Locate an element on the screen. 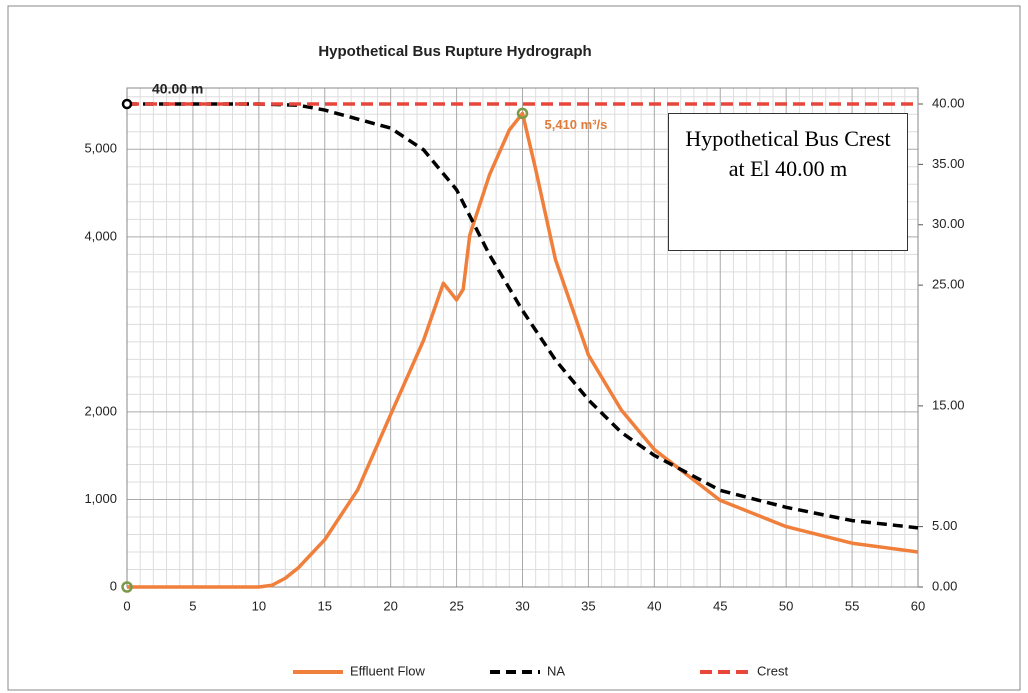 Image resolution: width=1028 pixels, height=693 pixels. y2-tick-label: 0.00 is located at coordinates (944, 585).